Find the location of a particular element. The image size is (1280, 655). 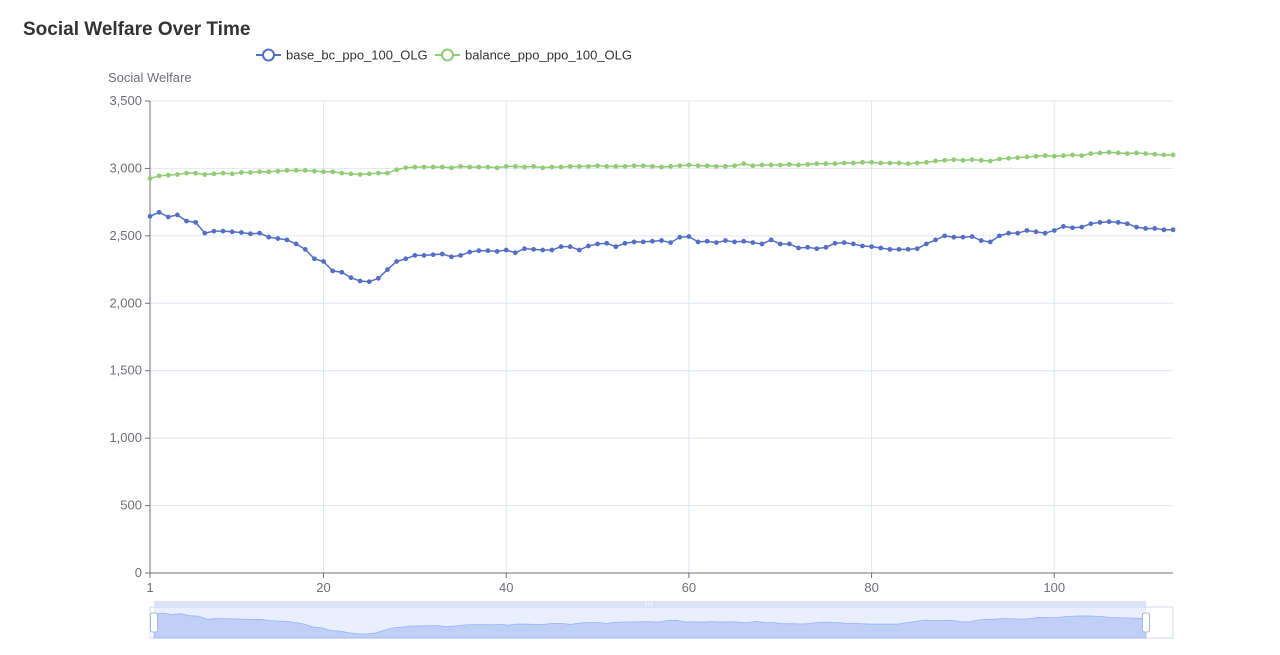

data-zoom-slider is located at coordinates (661, 620).